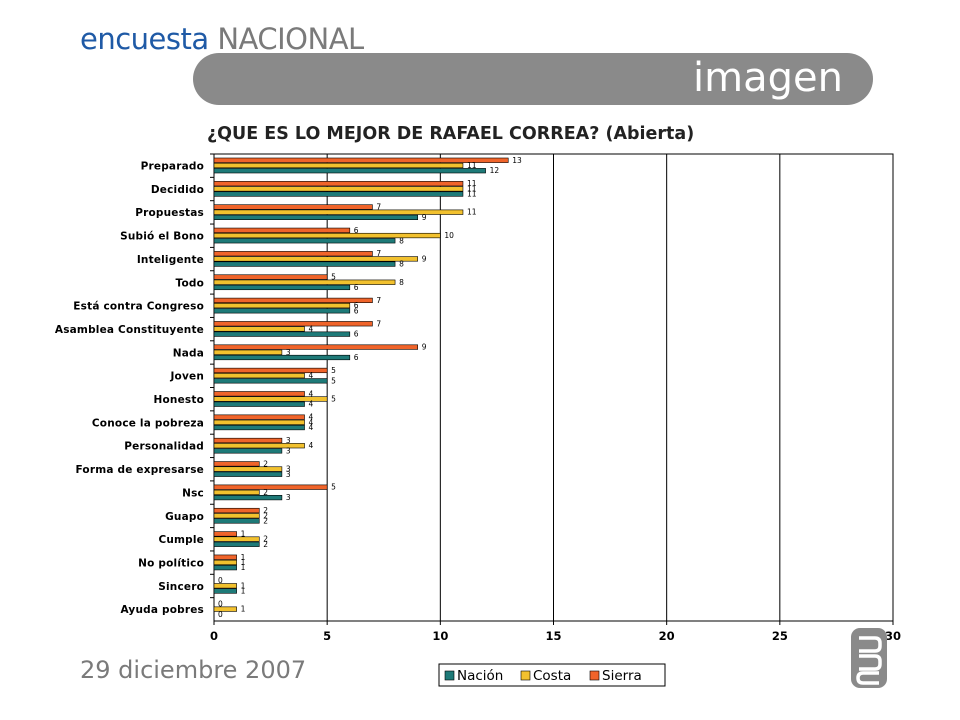 This screenshot has width=960, height=720. Describe the element at coordinates (138, 307) in the screenshot. I see `category-label: Está contra Congreso` at that location.